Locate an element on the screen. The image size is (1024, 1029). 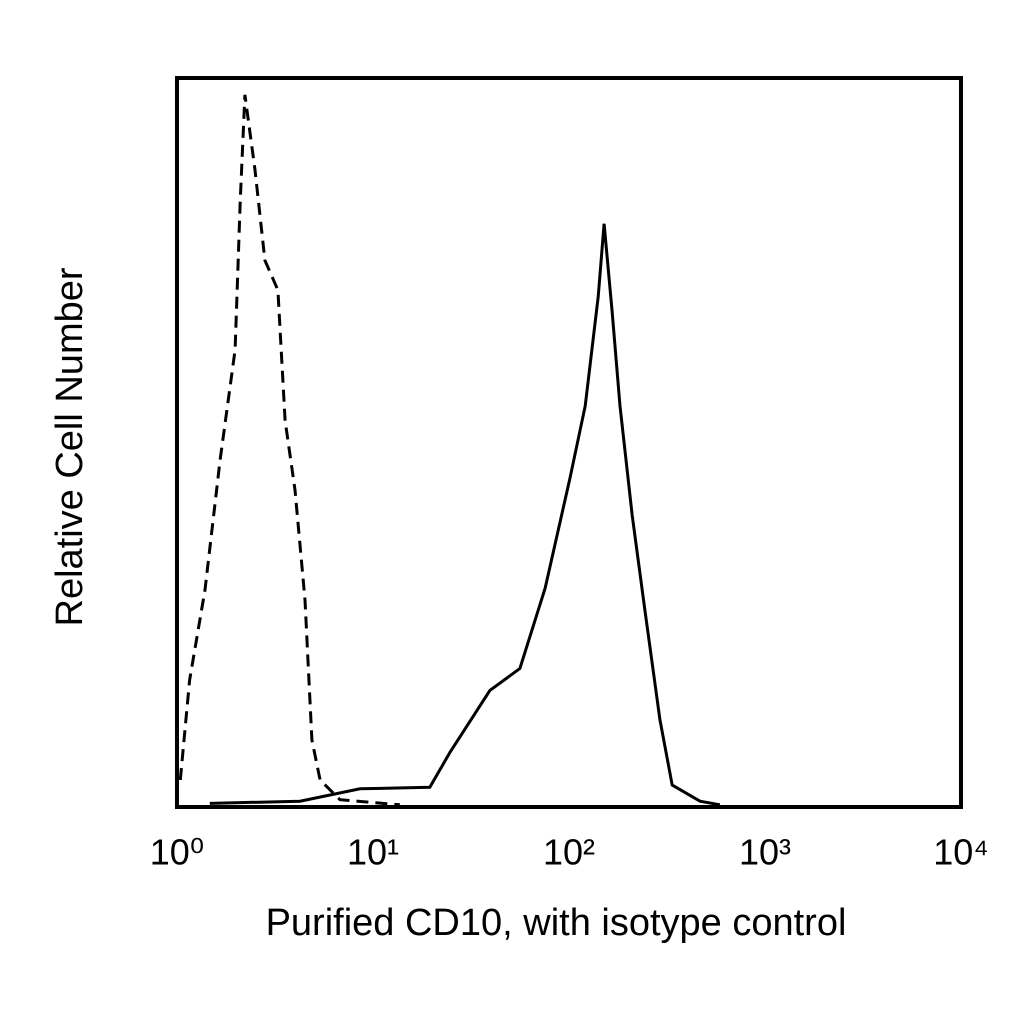
x-tick-label: 10⁴ is located at coordinates (961, 852).